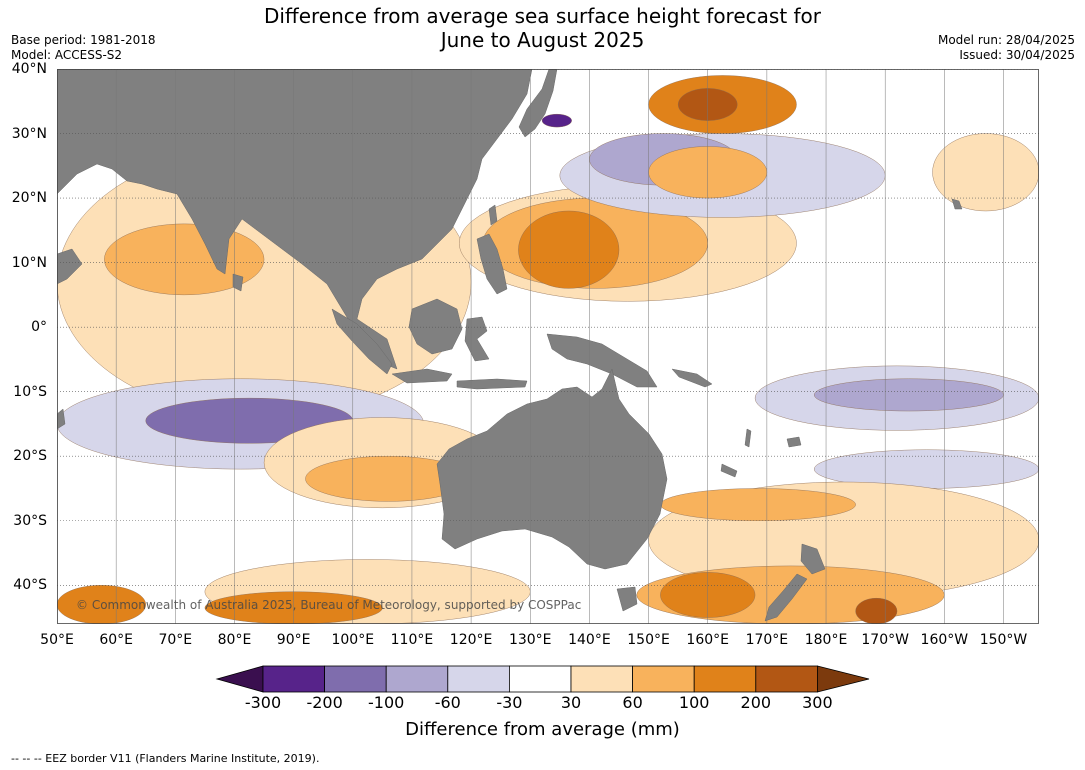 Image resolution: width=1085 pixels, height=770 pixels. Describe the element at coordinates (794, 442) in the screenshot. I see `land-fiji` at that location.